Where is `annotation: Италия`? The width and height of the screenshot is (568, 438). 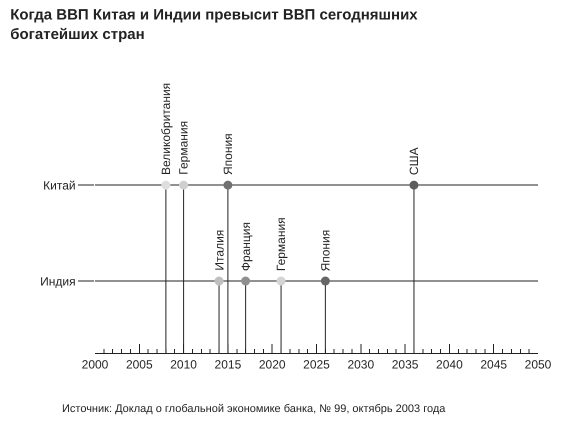
annotation: Италия is located at coordinates (219, 250).